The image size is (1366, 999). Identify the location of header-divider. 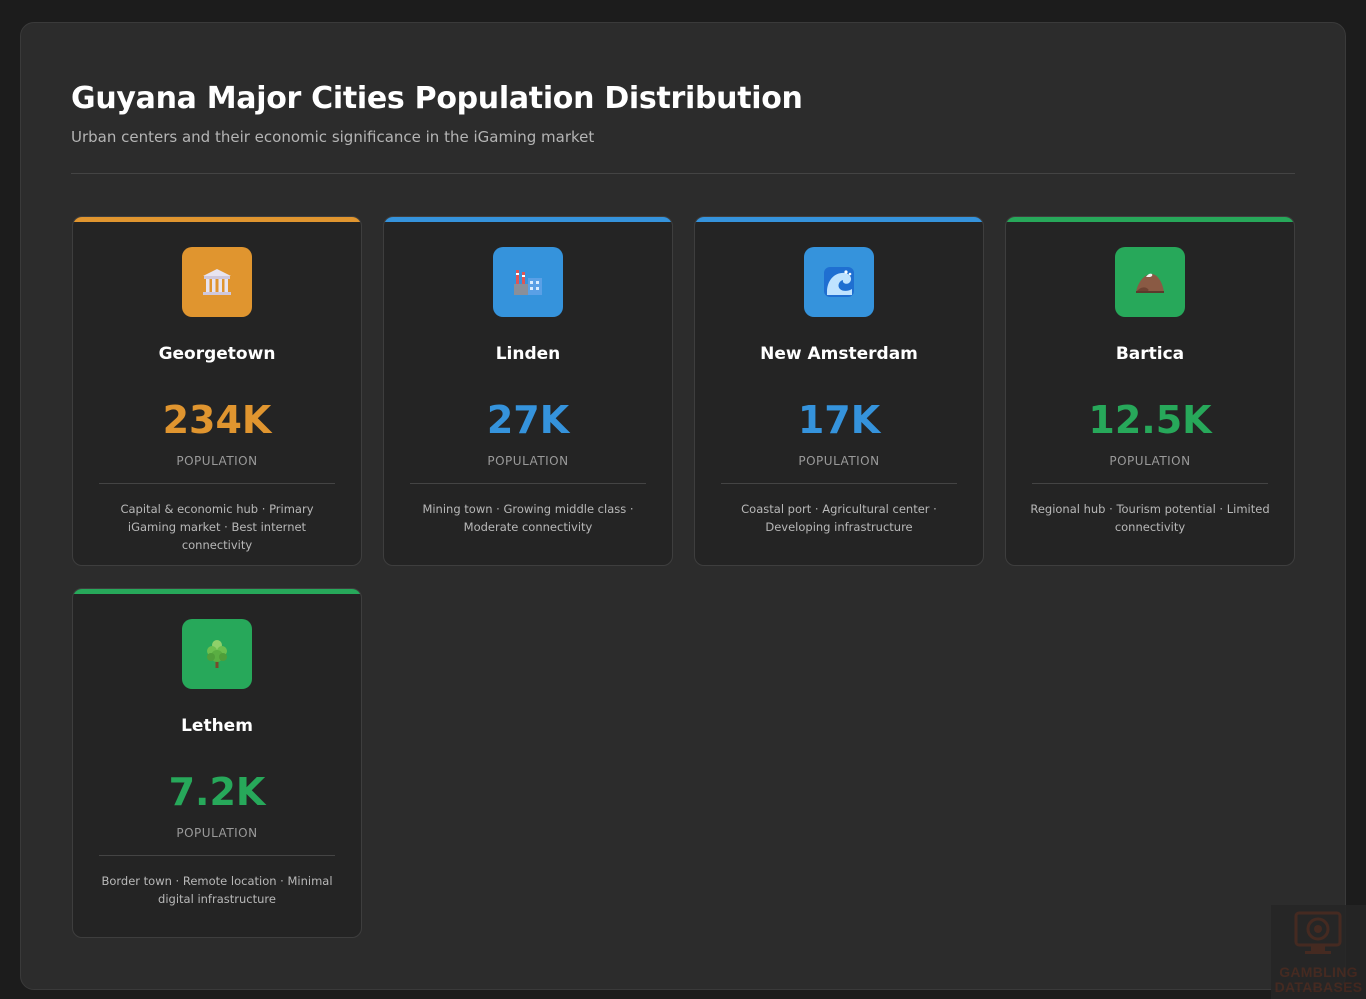
(683, 173).